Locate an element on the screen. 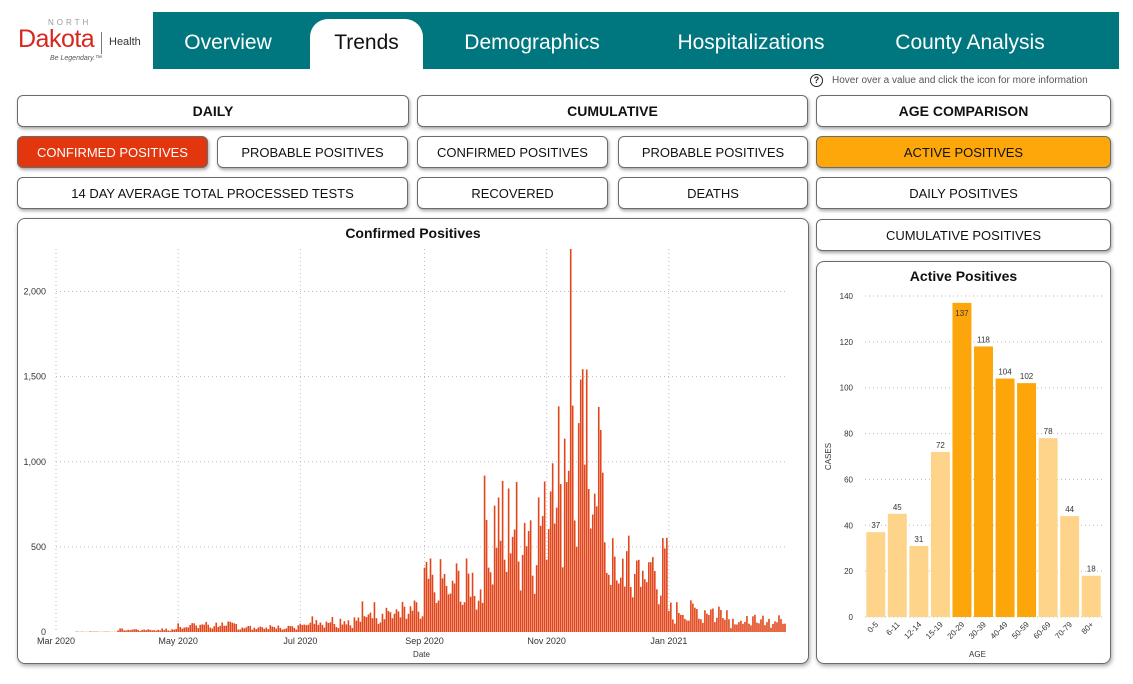  cumulative-header-button: CUMULATIVE is located at coordinates (612, 111).